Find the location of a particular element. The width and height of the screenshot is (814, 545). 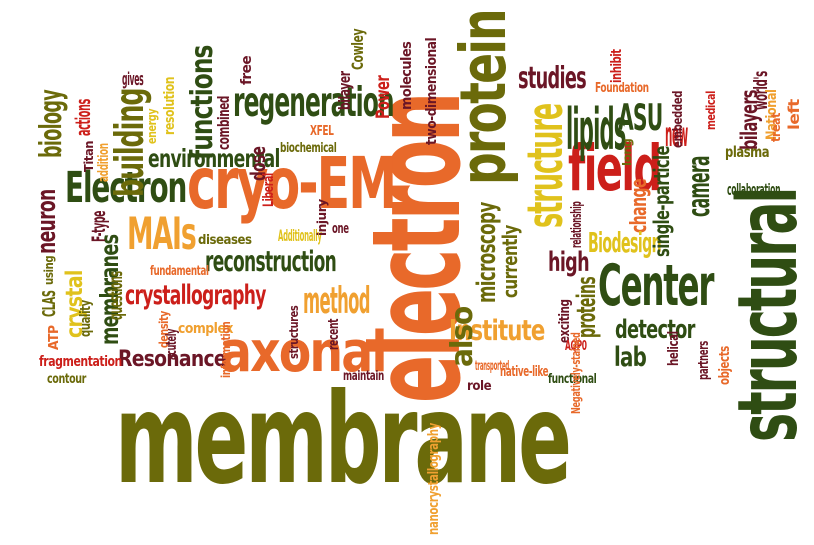

word-diseases: diseases is located at coordinates (225, 240).